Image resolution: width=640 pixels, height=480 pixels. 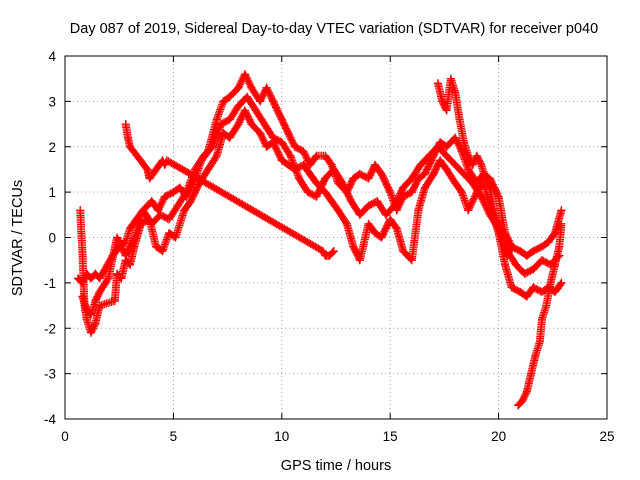 I want to click on x-axis-label: GPS time / hours, so click(x=336, y=466).